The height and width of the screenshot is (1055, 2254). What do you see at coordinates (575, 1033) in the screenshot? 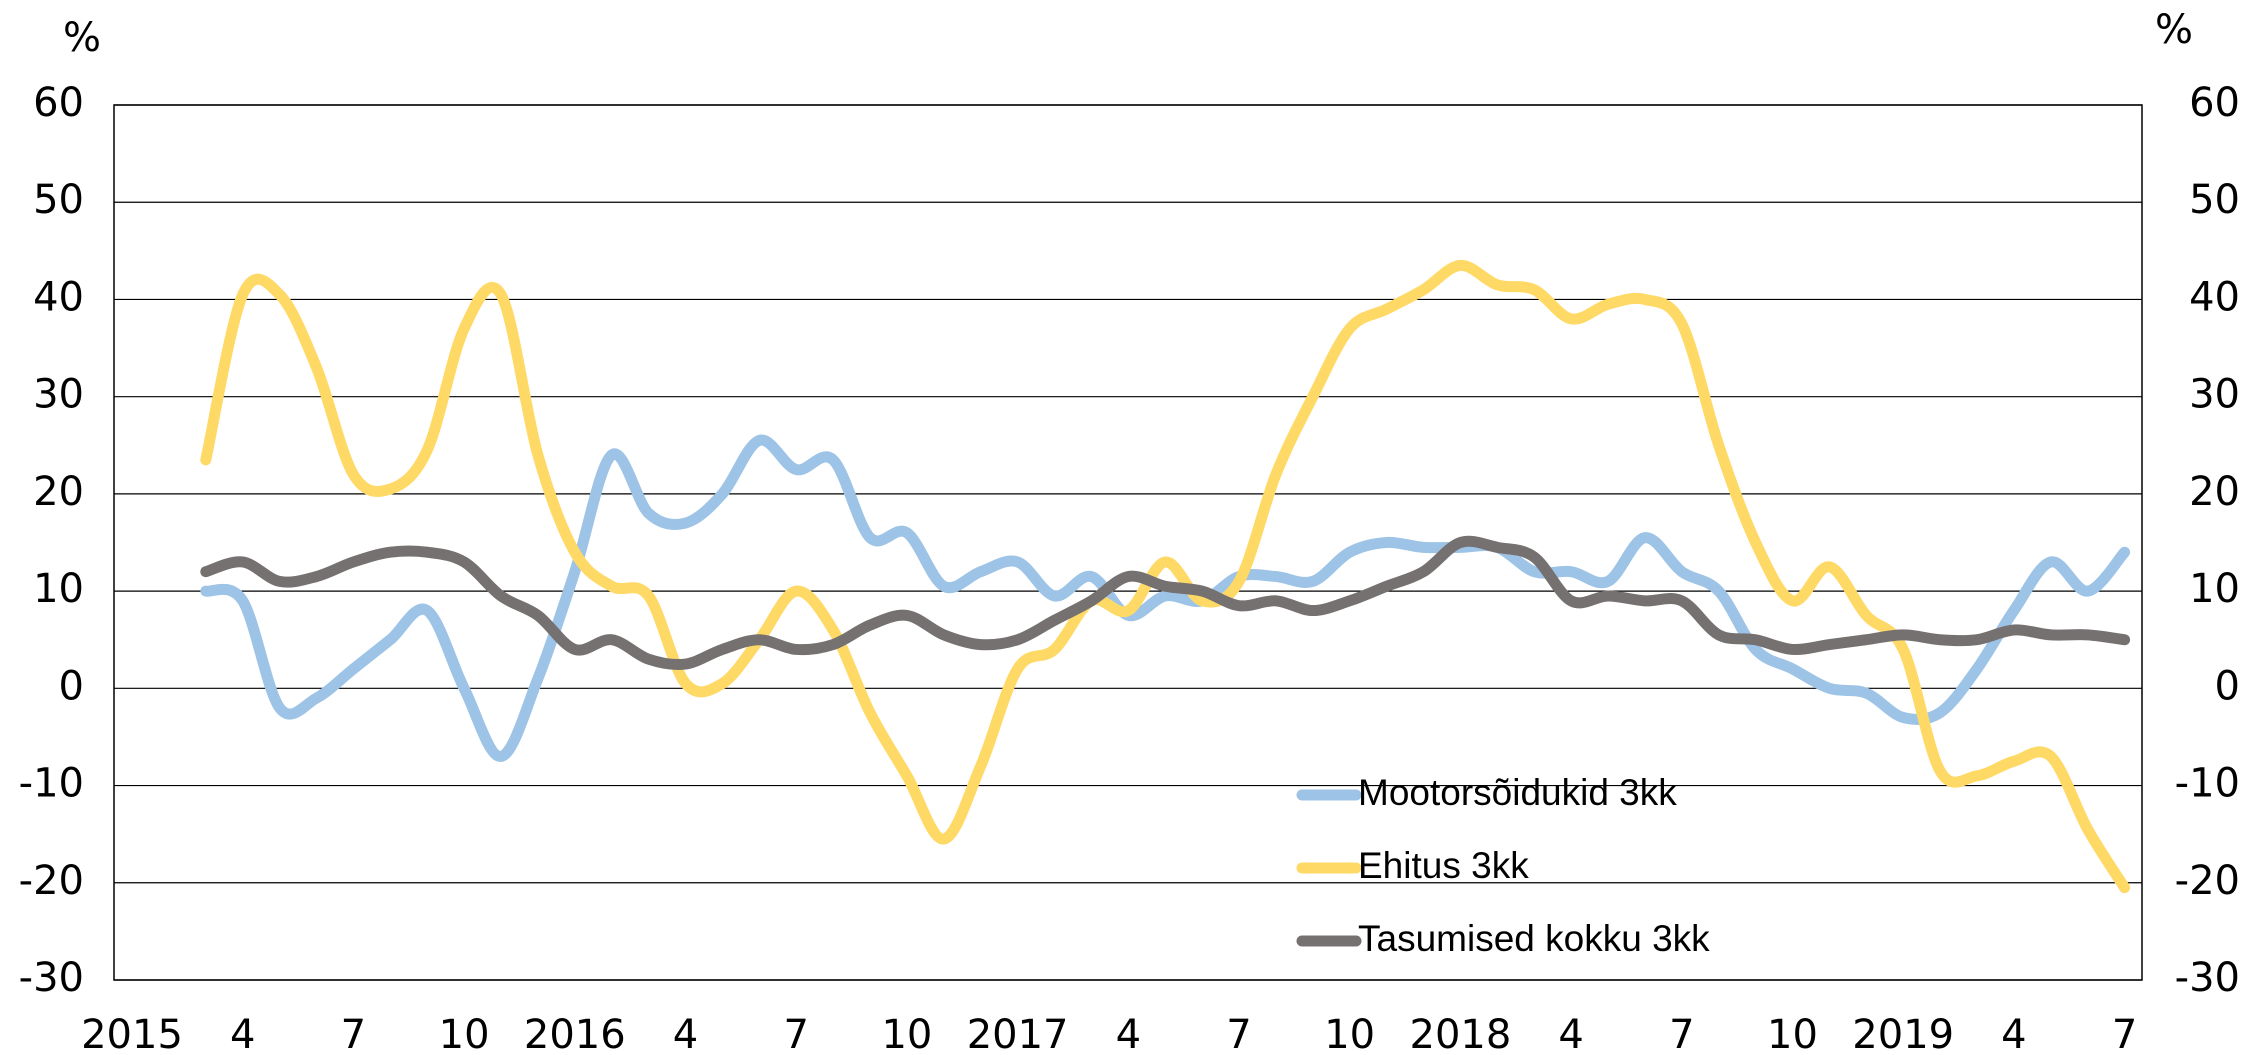
I see `x-tick-label: 2016` at bounding box center [575, 1033].